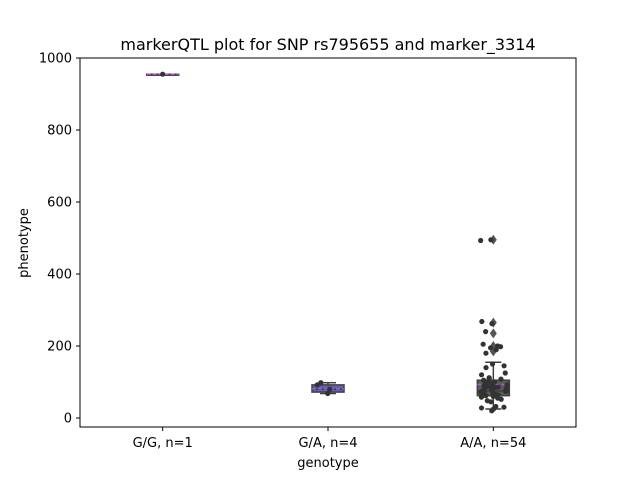 This screenshot has height=480, width=640. What do you see at coordinates (68, 419) in the screenshot?
I see `y-tick-label: 0` at bounding box center [68, 419].